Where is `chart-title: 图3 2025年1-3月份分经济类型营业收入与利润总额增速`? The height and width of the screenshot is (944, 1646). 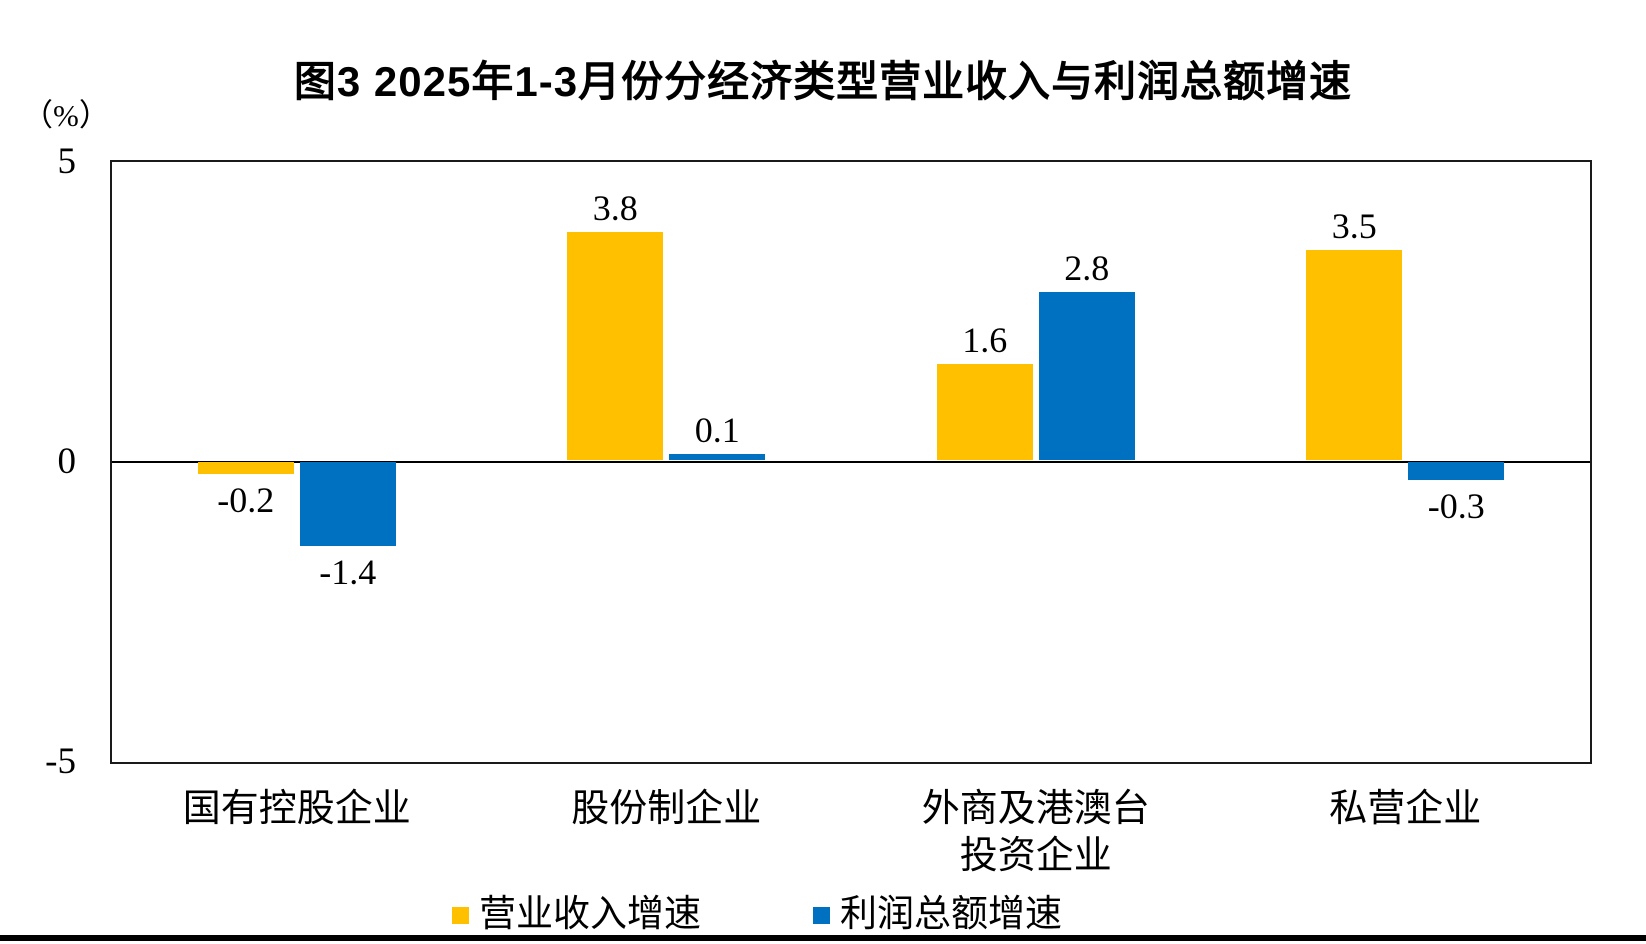 chart-title: 图3 2025年1-3月份分经济类型营业收入与利润总额增速 is located at coordinates (823, 81).